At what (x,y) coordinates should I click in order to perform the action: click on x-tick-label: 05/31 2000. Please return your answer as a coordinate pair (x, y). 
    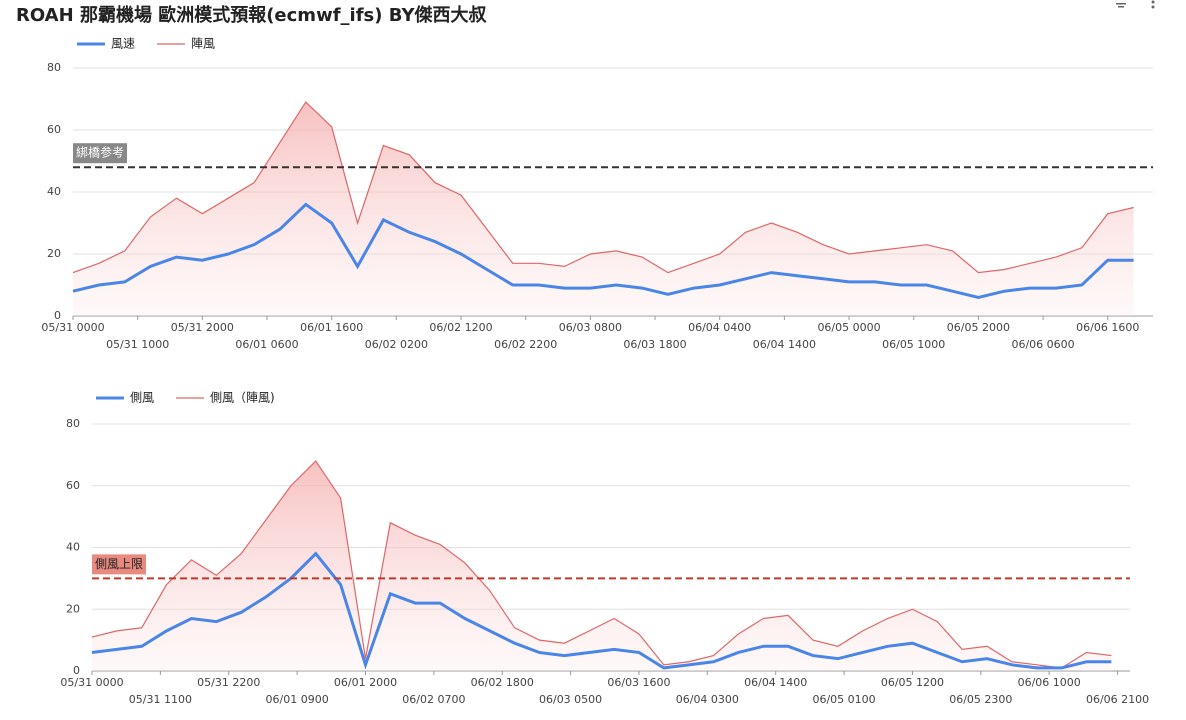
    Looking at the image, I should click on (202, 327).